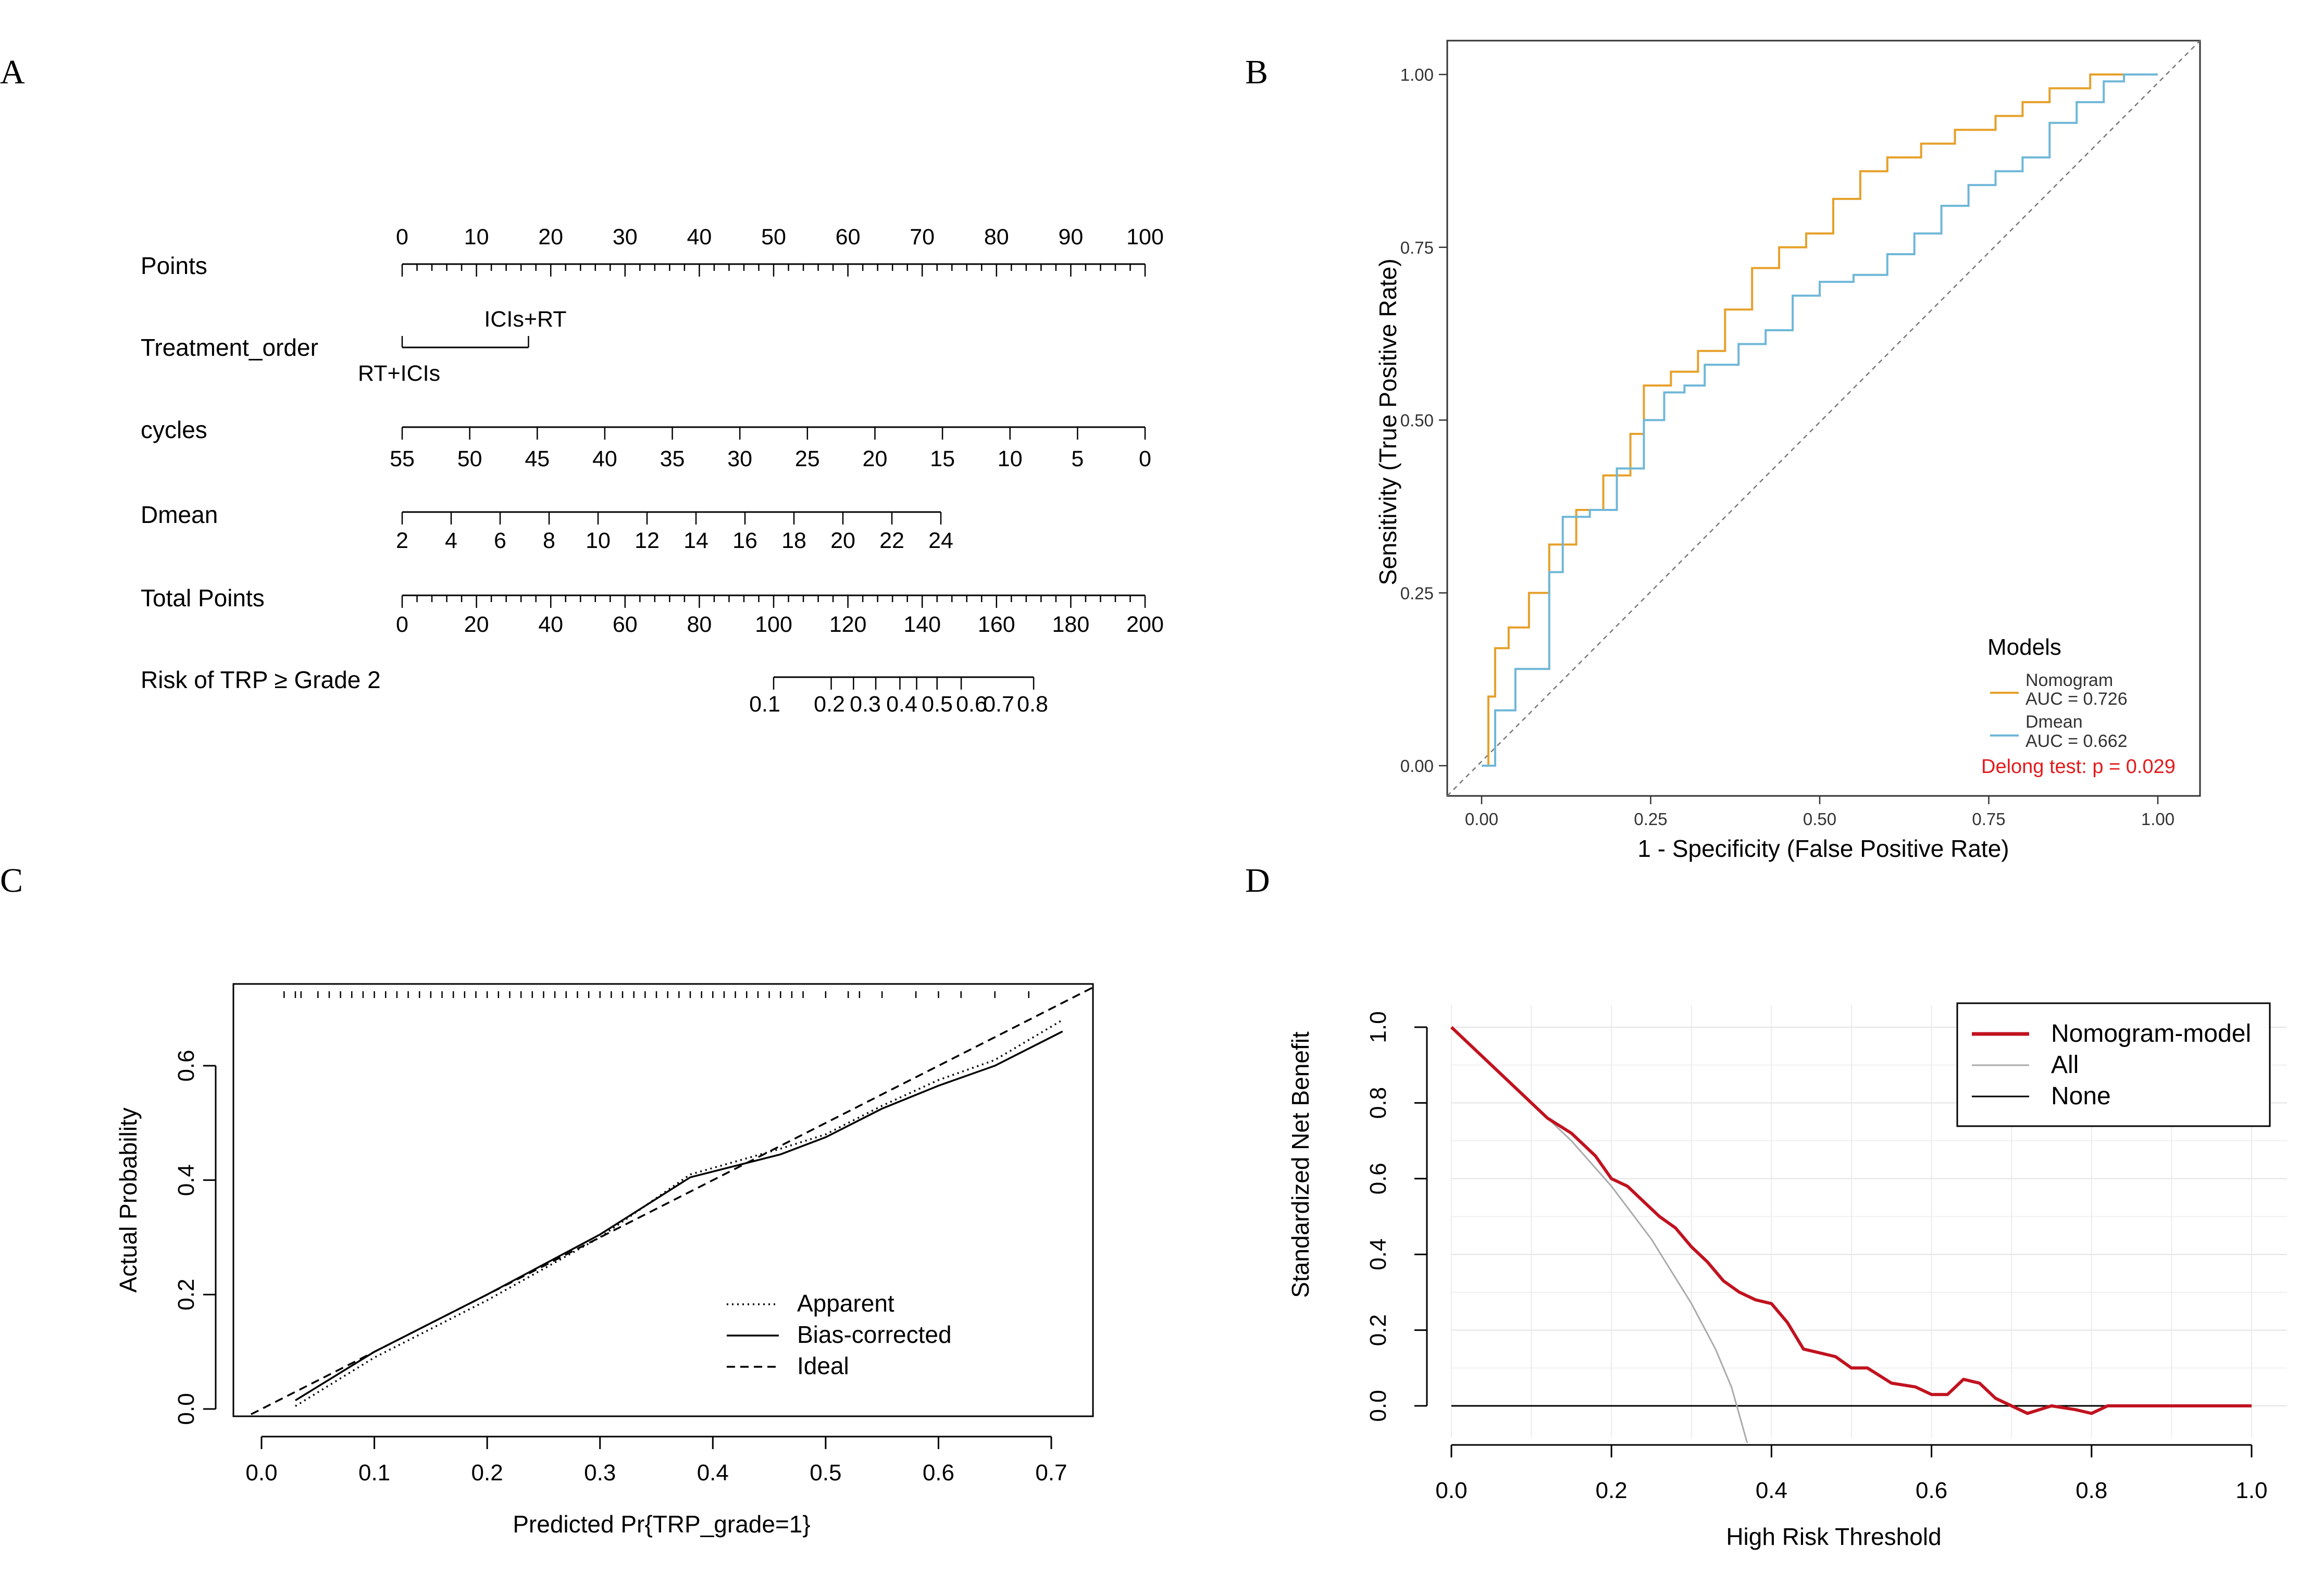  What do you see at coordinates (1300, 1164) in the screenshot?
I see `decision-curve-y-axis-label: Standardized Net Benefit` at bounding box center [1300, 1164].